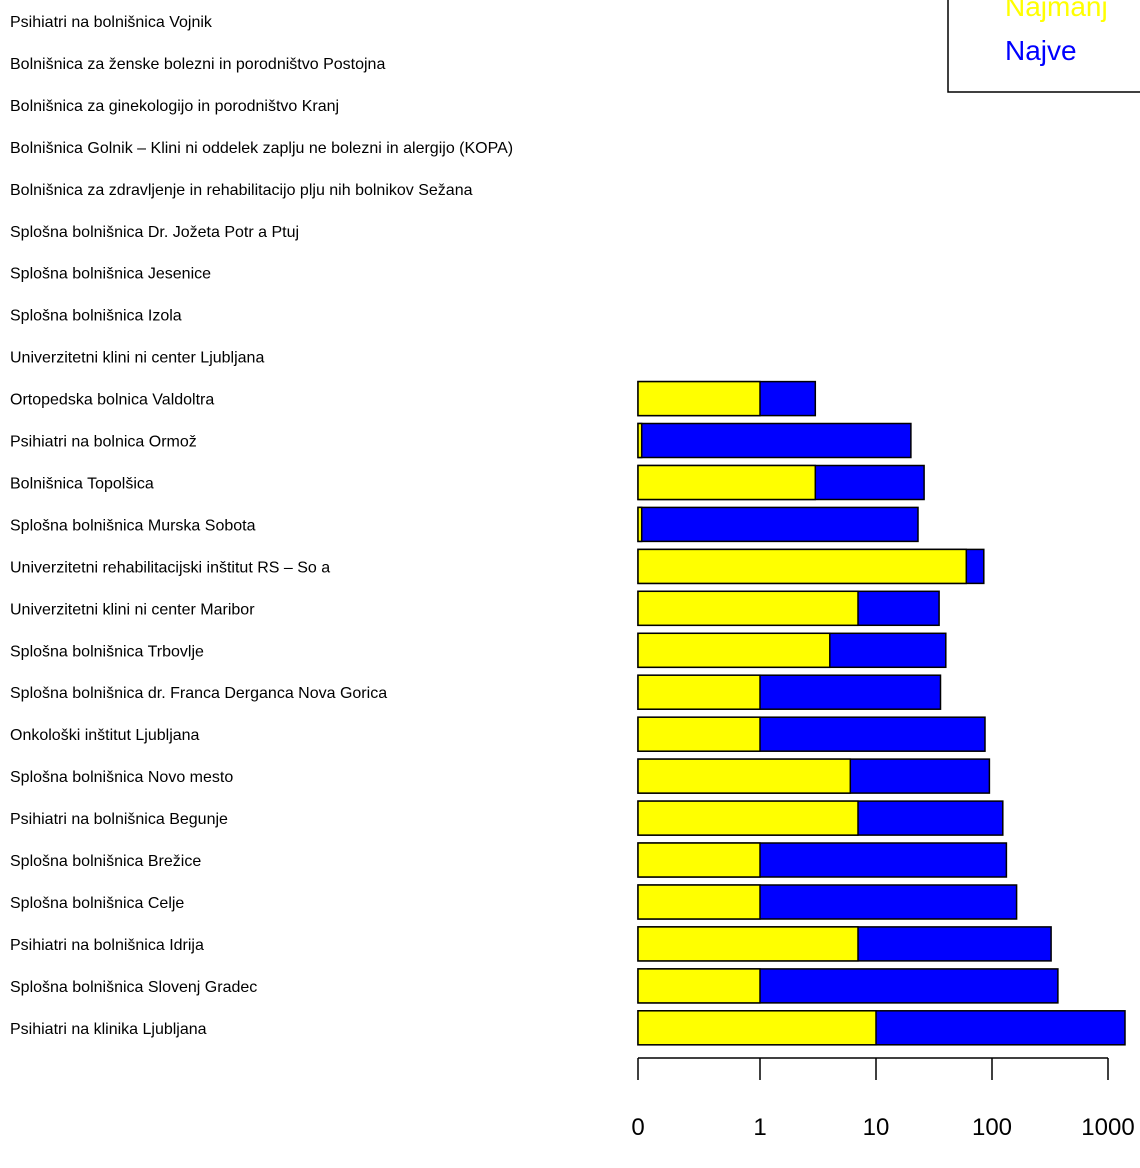 The width and height of the screenshot is (1140, 1168). What do you see at coordinates (1056, 11) in the screenshot?
I see `legend-entry: Najmanj` at bounding box center [1056, 11].